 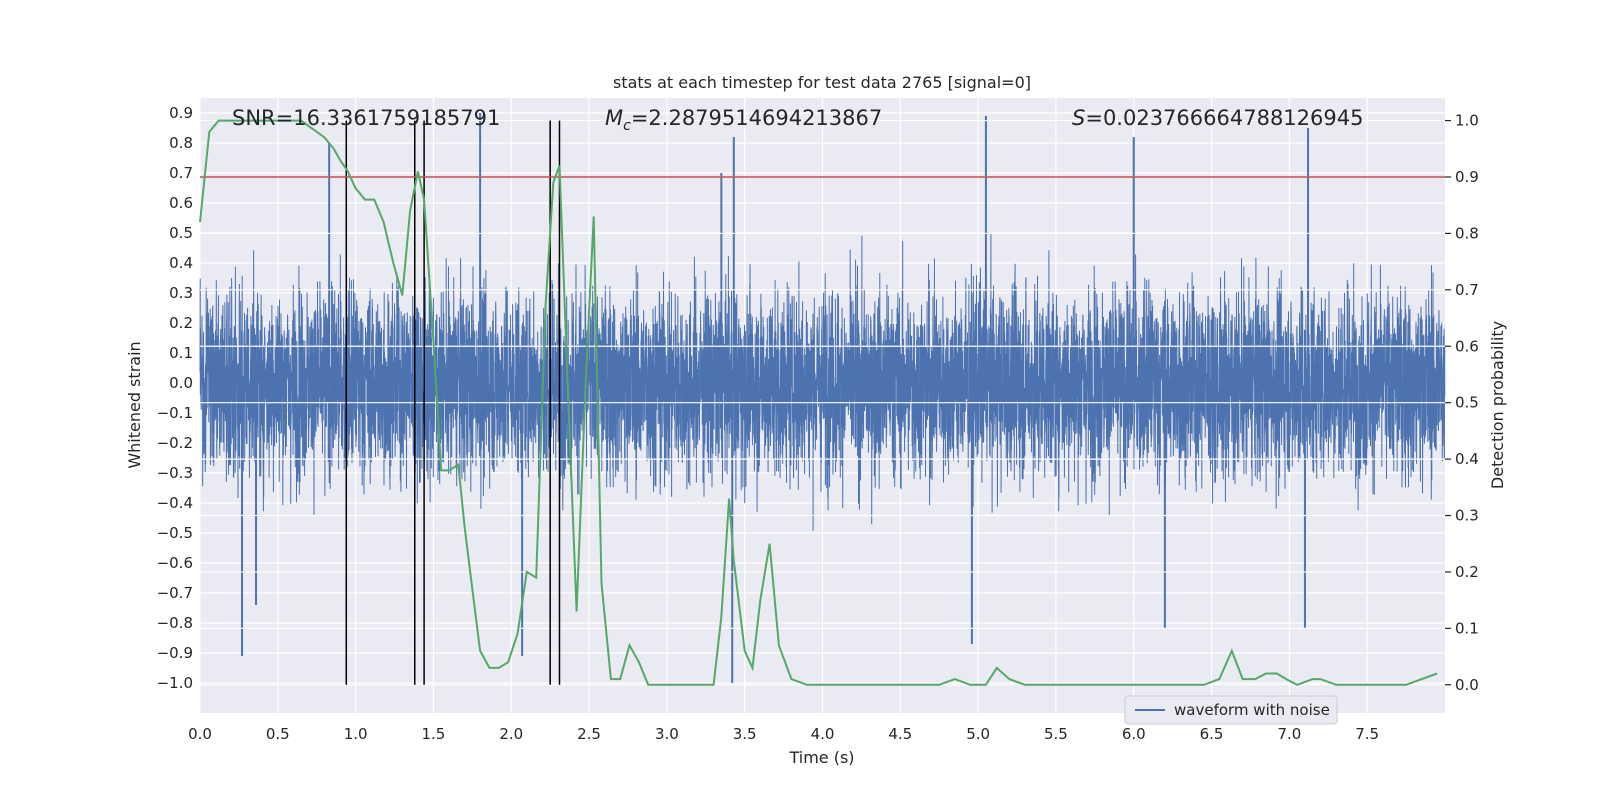 What do you see at coordinates (1467, 346) in the screenshot?
I see `y-right-tick-label-4: 0.6` at bounding box center [1467, 346].